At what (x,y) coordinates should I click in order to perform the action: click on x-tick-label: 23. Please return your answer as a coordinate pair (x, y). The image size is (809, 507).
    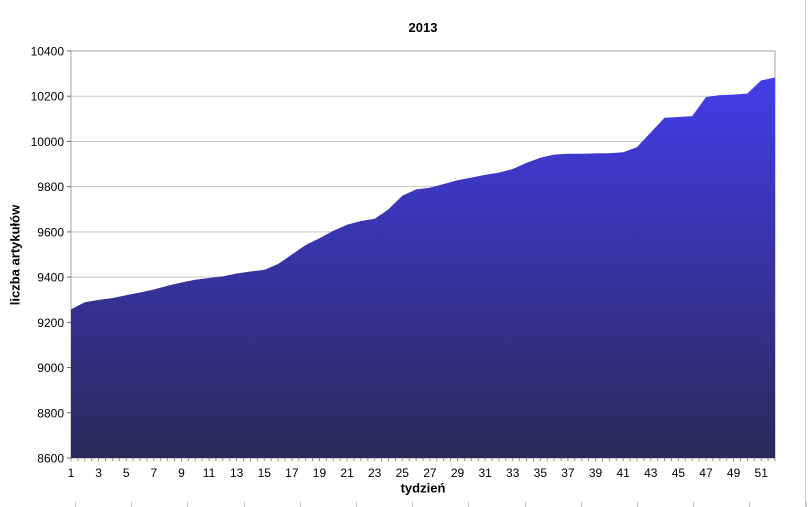
    Looking at the image, I should click on (375, 473).